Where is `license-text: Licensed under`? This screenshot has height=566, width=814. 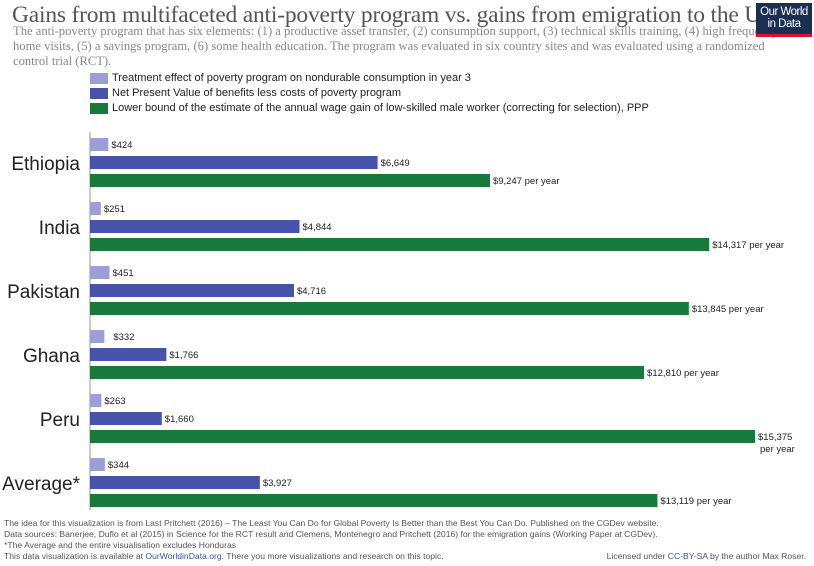
license-text: Licensed under is located at coordinates (637, 556).